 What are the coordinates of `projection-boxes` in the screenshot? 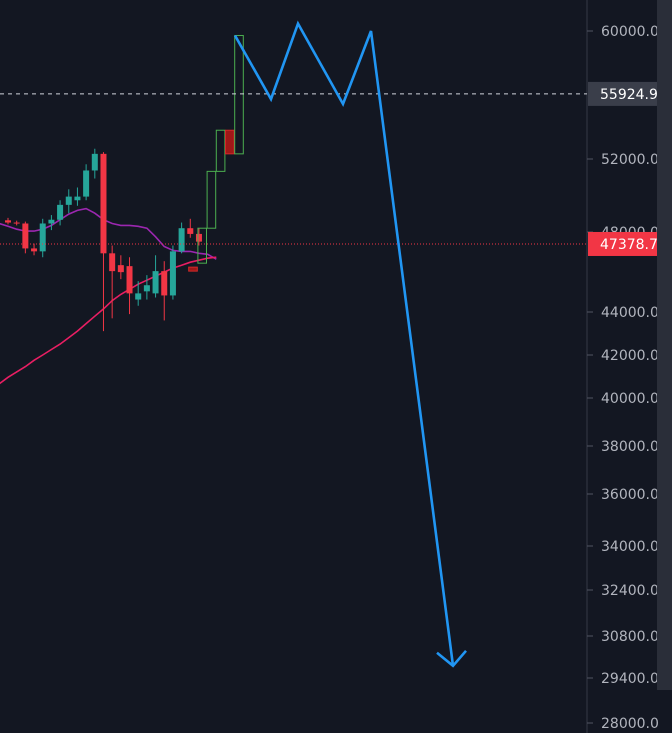 It's located at (216, 153).